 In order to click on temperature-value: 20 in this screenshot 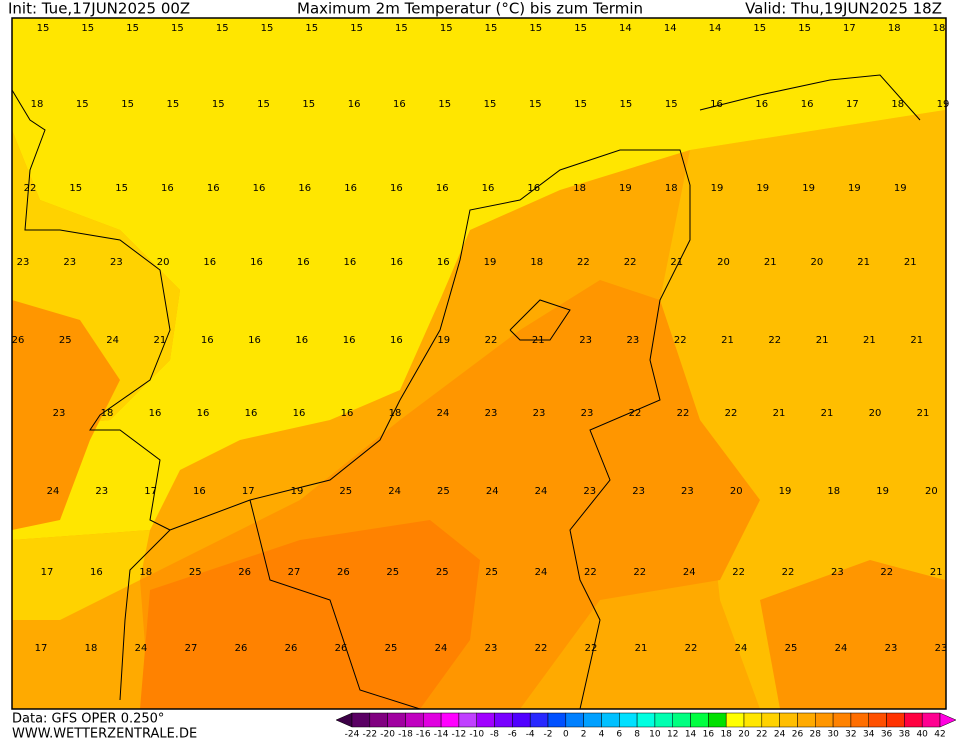, I will do `click(931, 491)`.